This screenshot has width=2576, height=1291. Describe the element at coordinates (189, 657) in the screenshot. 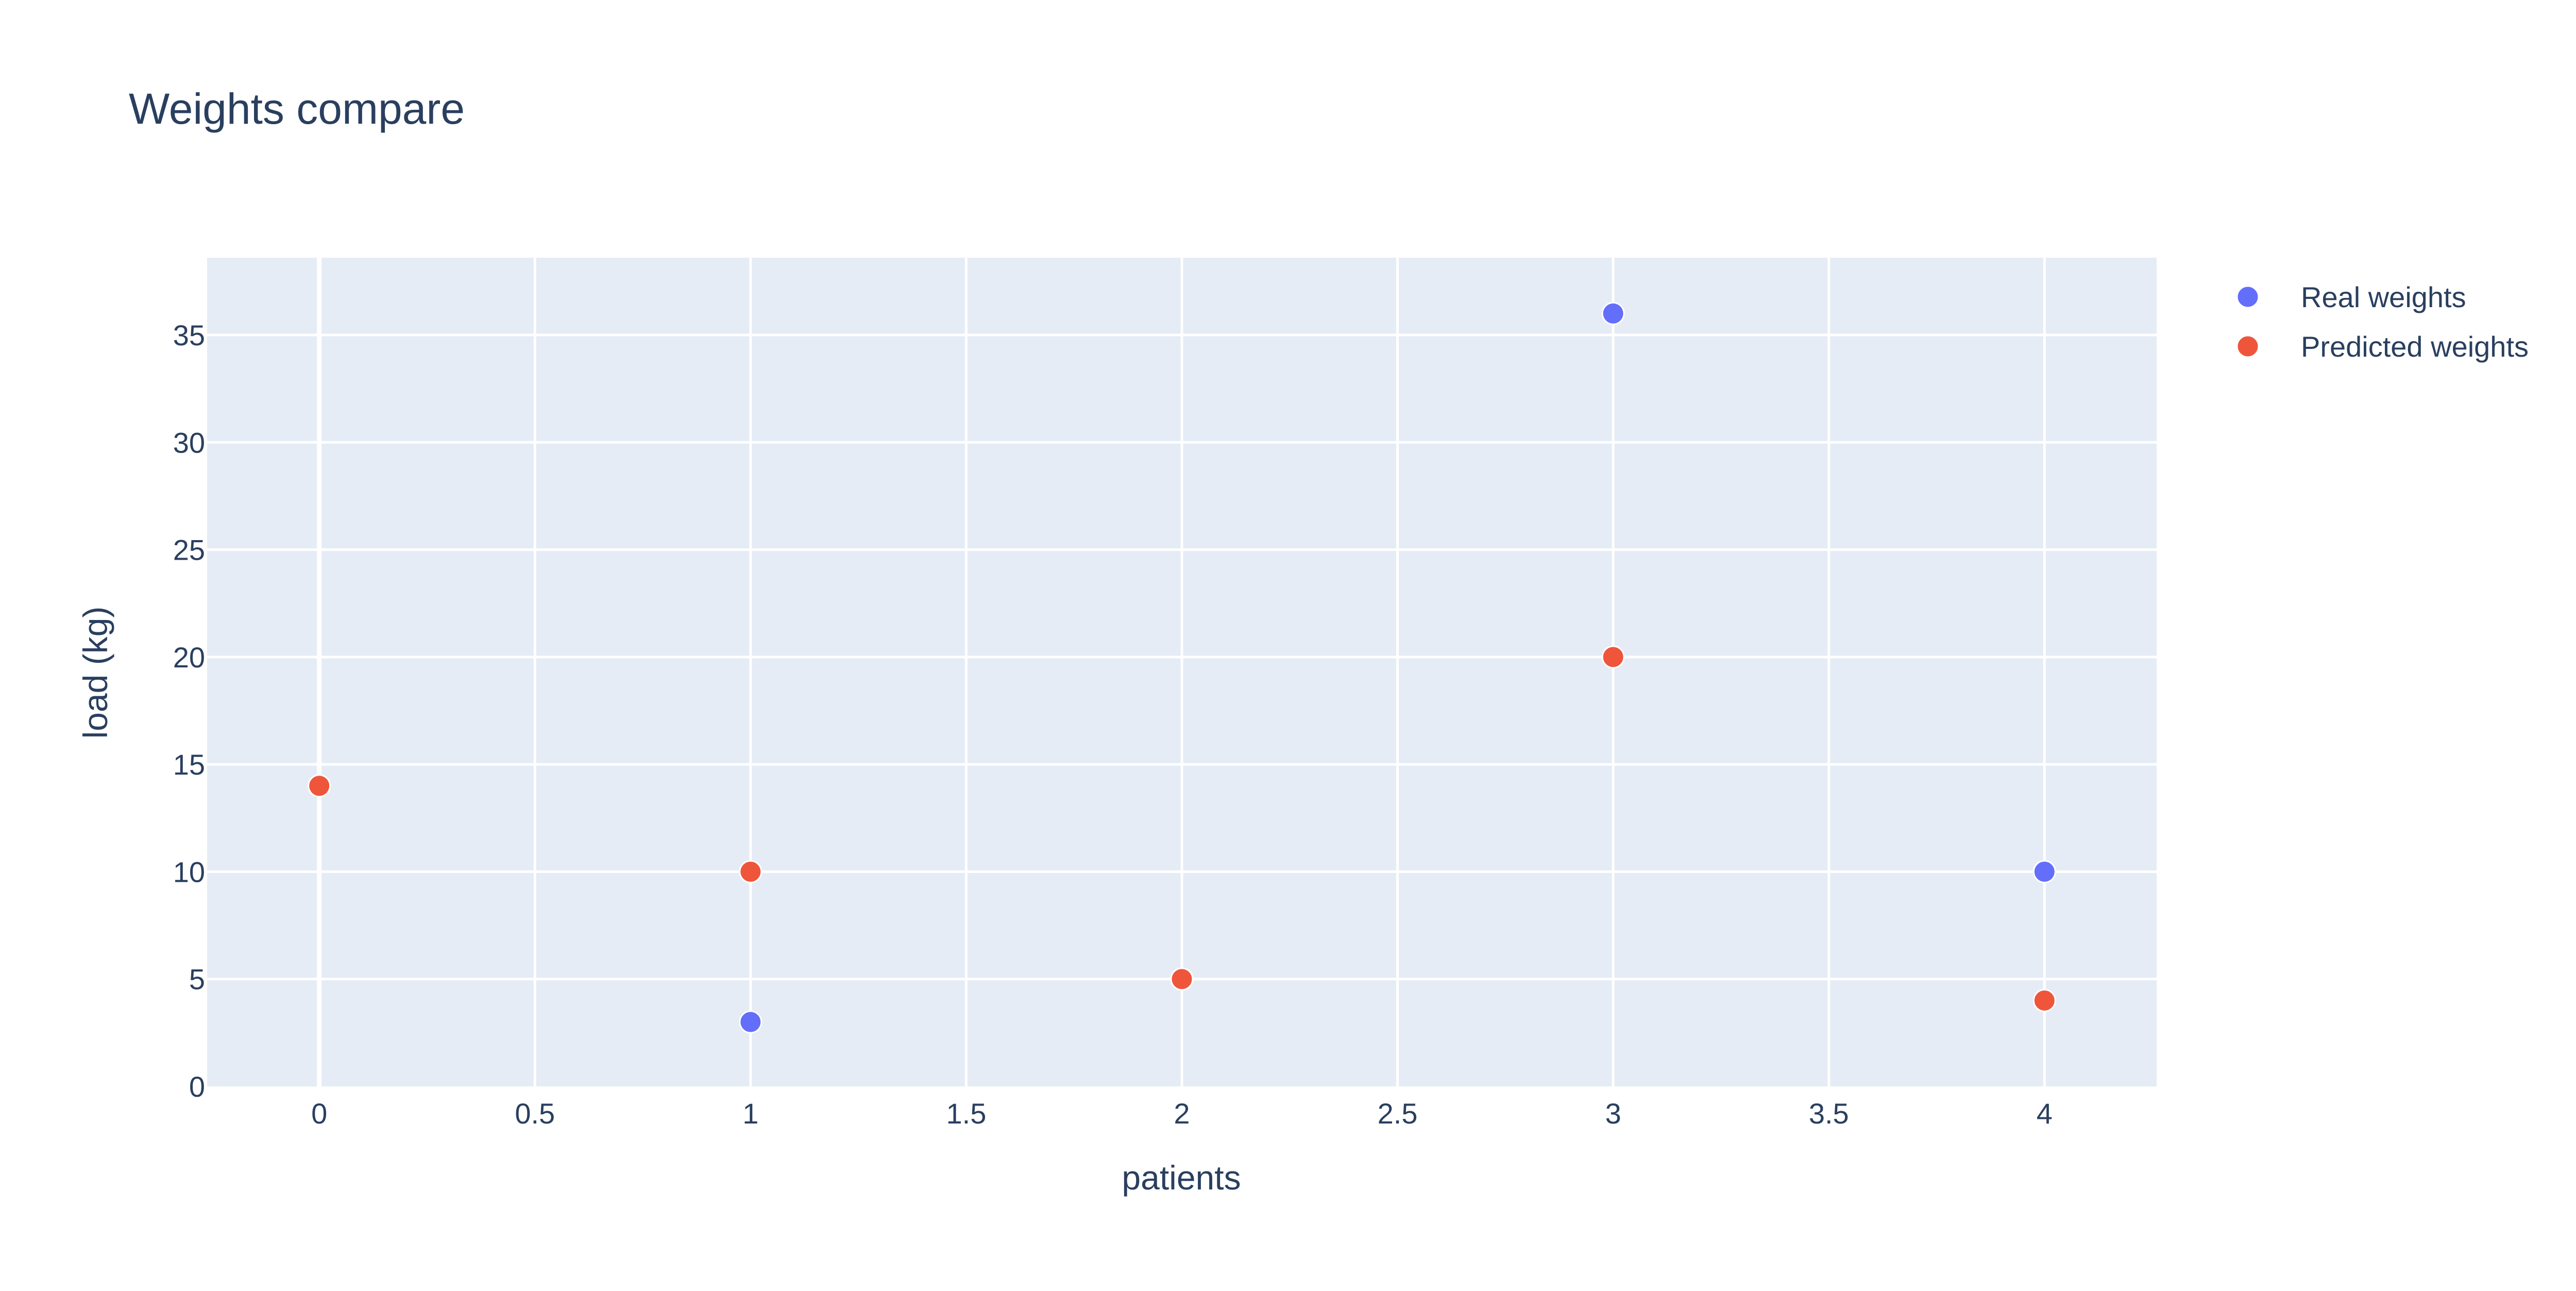

I see `y-tick-label: 20` at that location.